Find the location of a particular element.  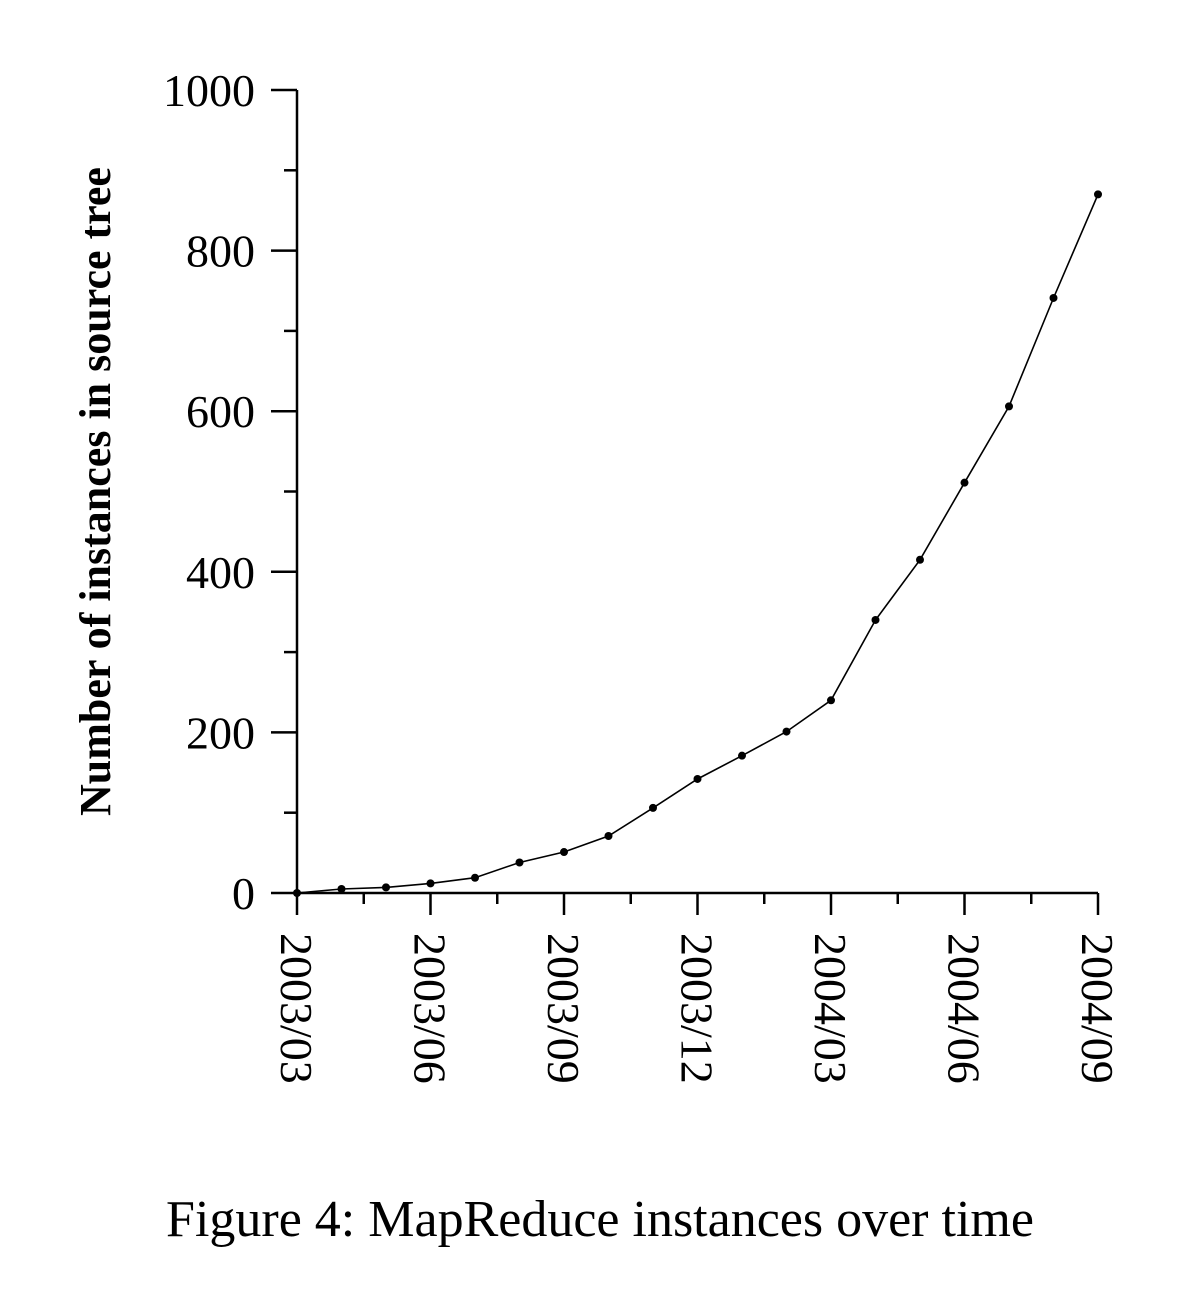

x-tick-label: 2004/06 is located at coordinates (964, 1008).